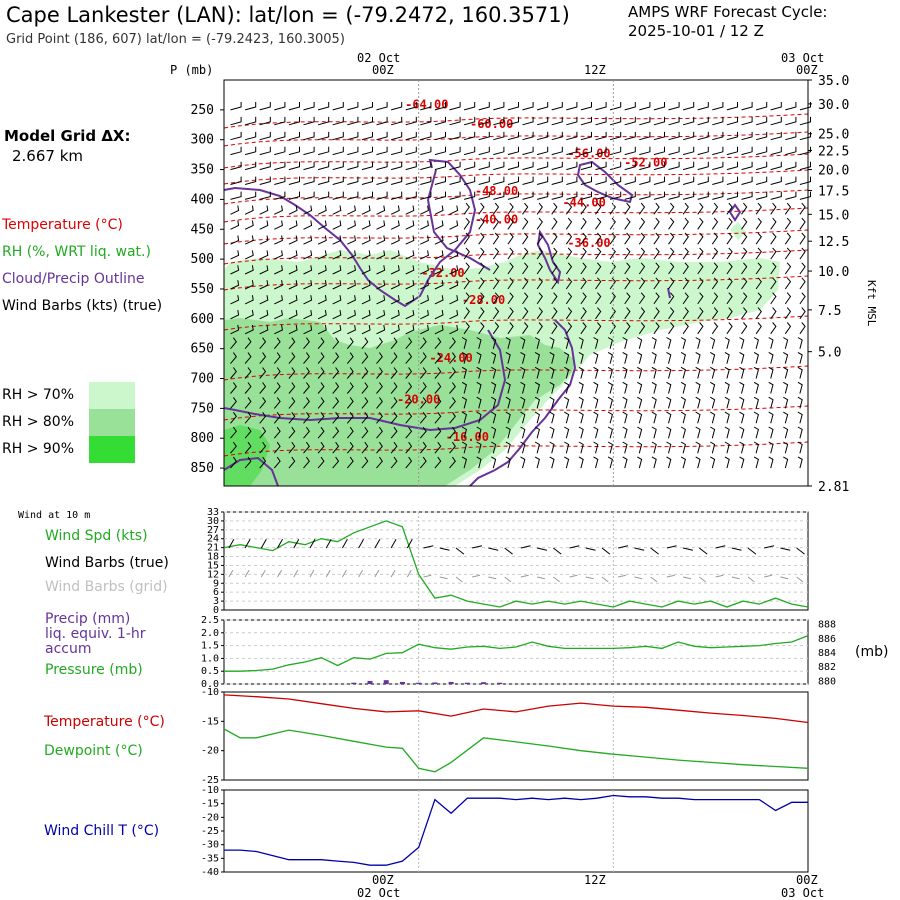  What do you see at coordinates (450, 358) in the screenshot?
I see `temperature-contour-label: -24.00` at bounding box center [450, 358].